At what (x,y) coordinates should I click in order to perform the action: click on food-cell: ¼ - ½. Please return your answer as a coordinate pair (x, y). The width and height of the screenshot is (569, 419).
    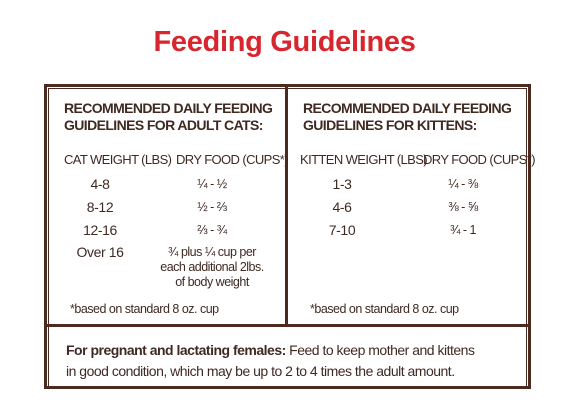
    Looking at the image, I should click on (212, 184).